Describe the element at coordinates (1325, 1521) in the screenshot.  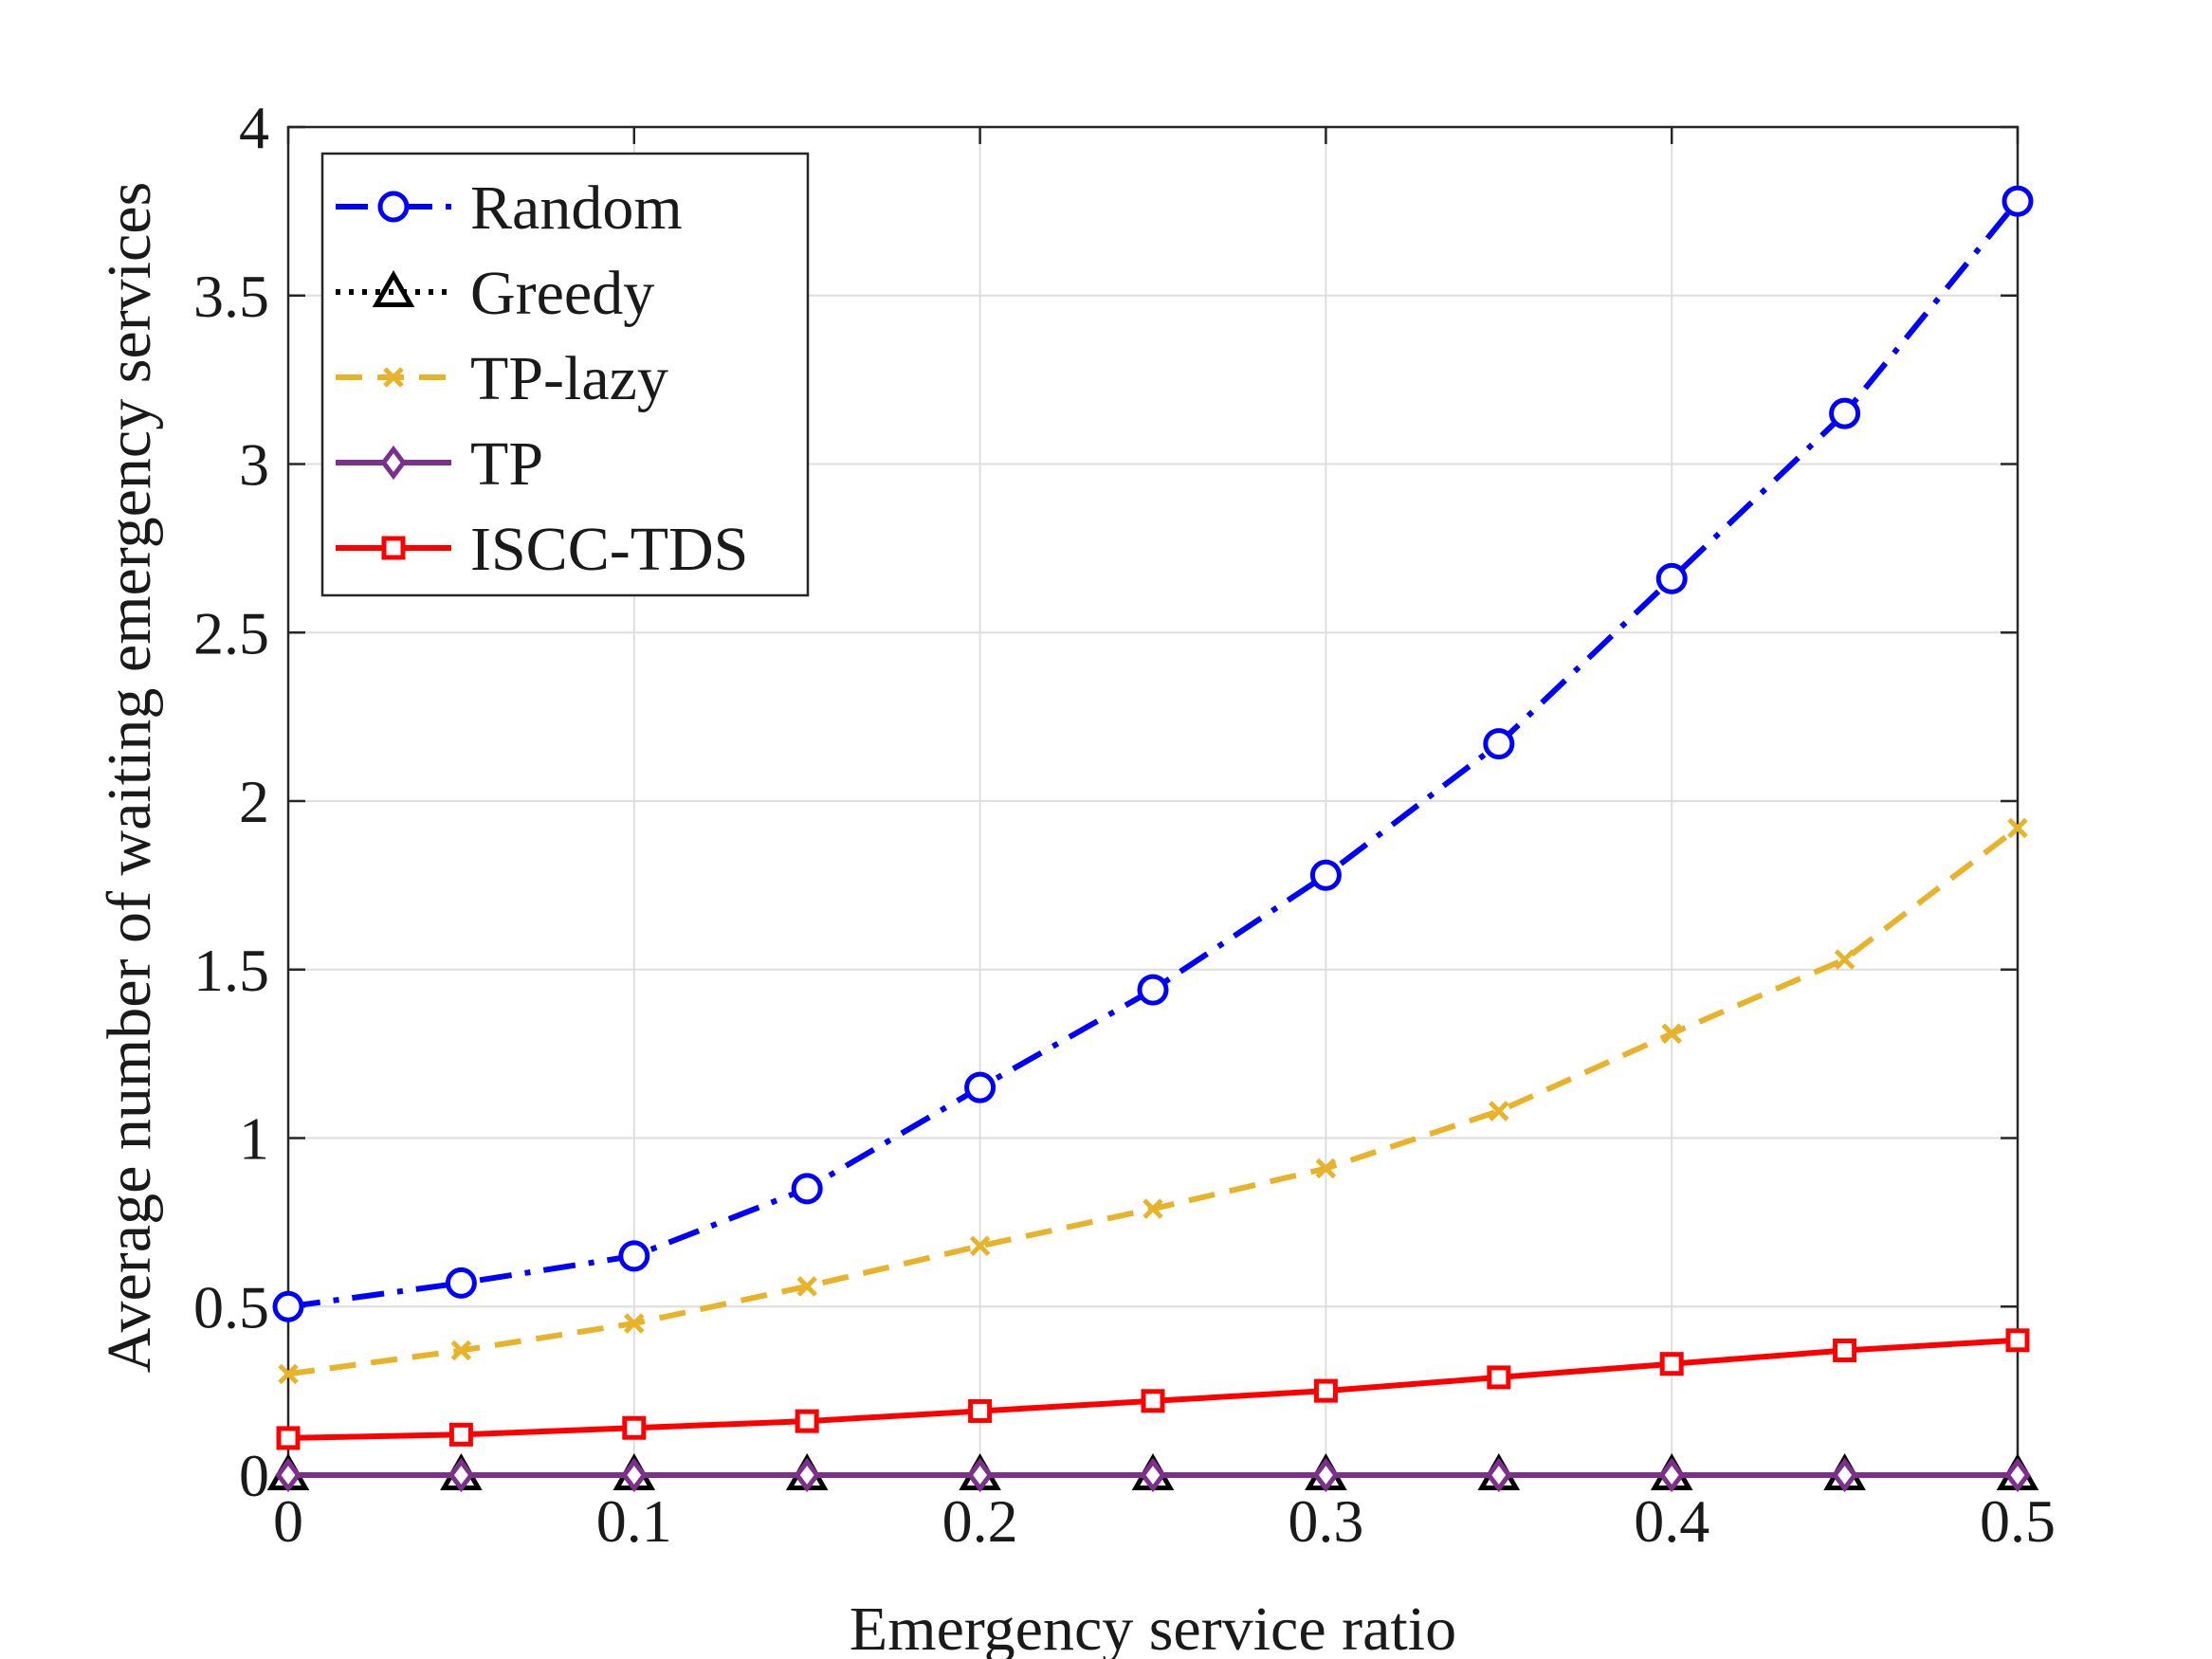
I see `x-tick-label: 0.3` at that location.